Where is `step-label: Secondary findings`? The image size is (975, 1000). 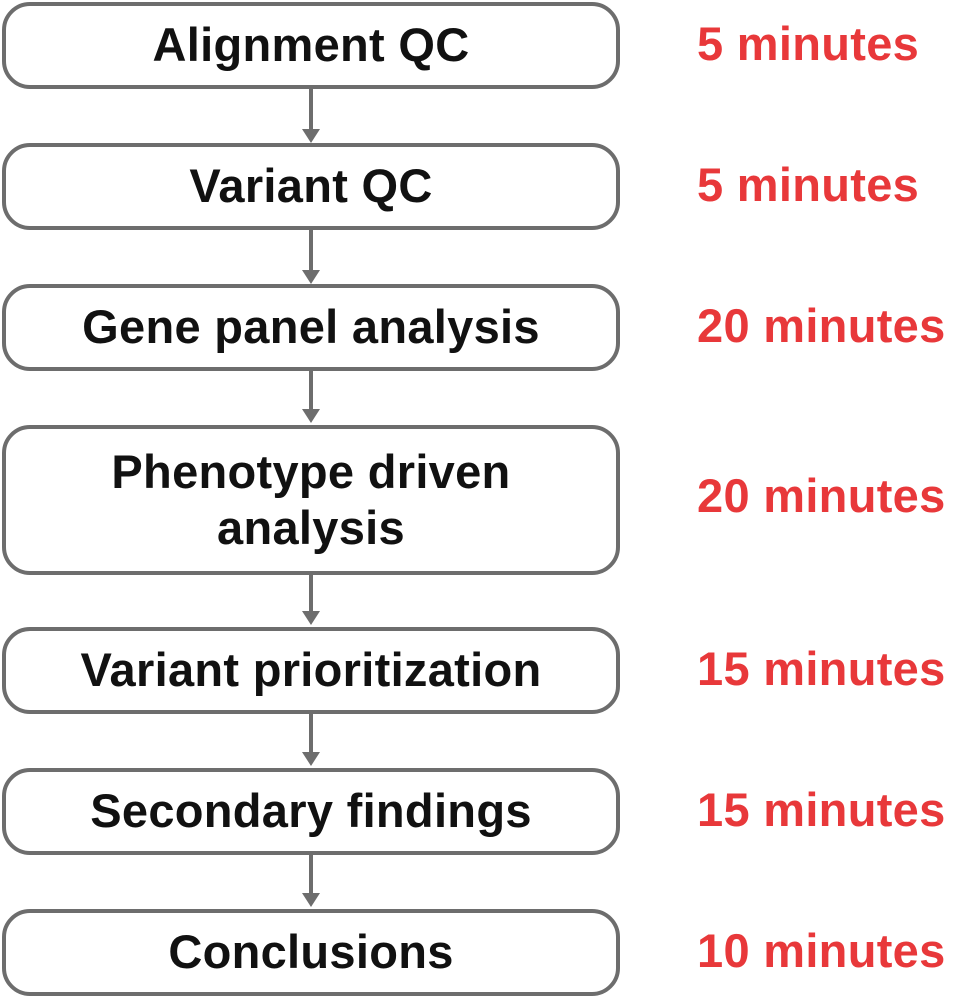
step-label: Secondary findings is located at coordinates (311, 811).